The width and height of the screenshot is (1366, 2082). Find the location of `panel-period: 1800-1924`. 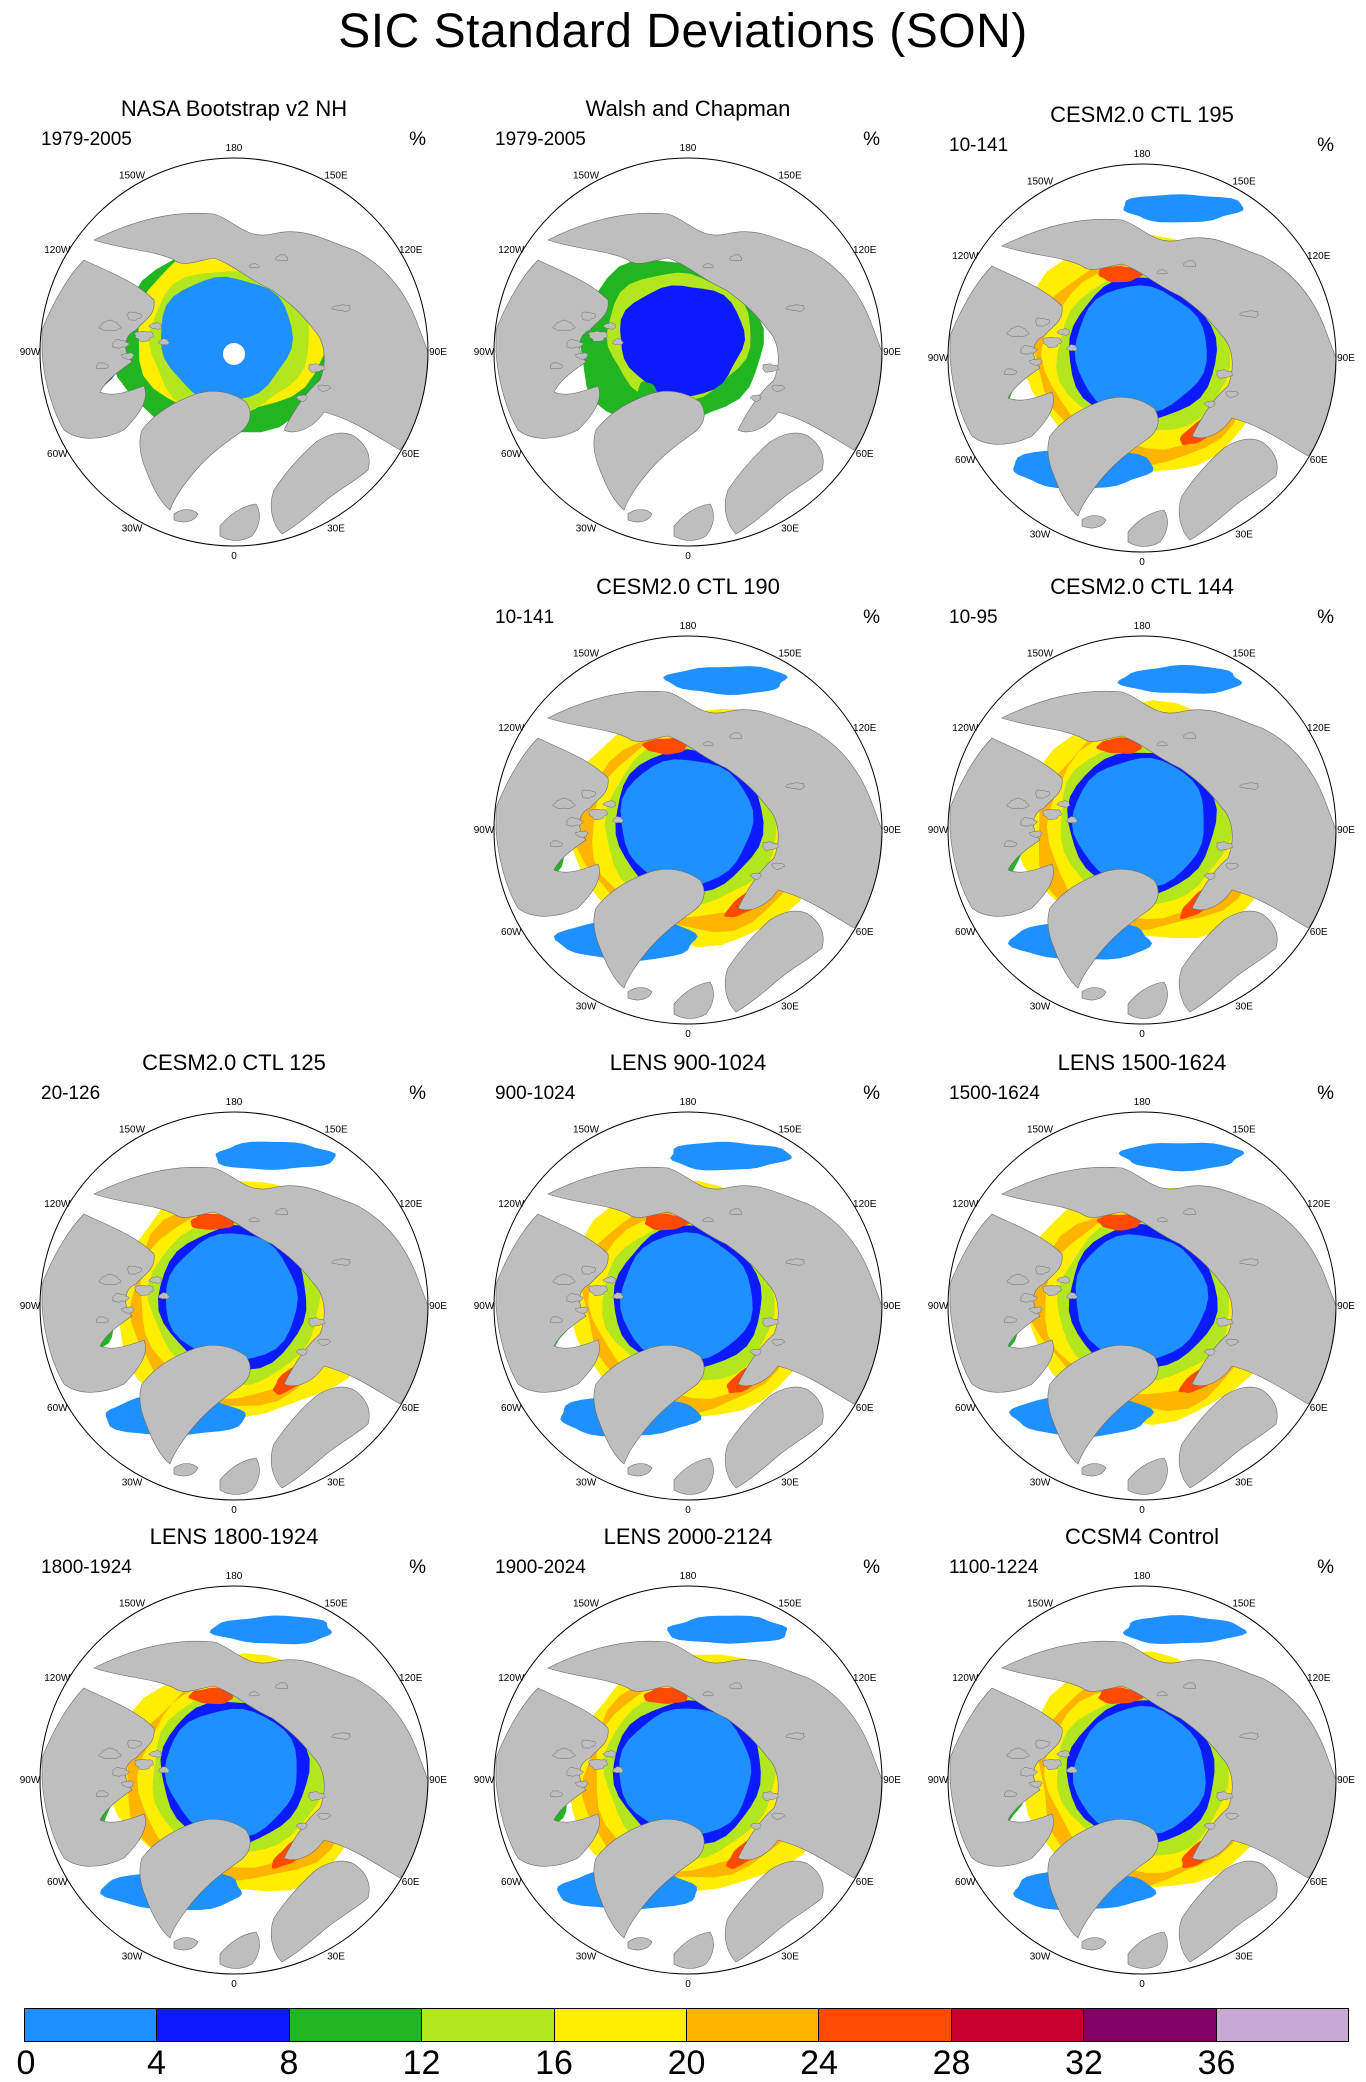

panel-period: 1800-1924 is located at coordinates (86, 1567).